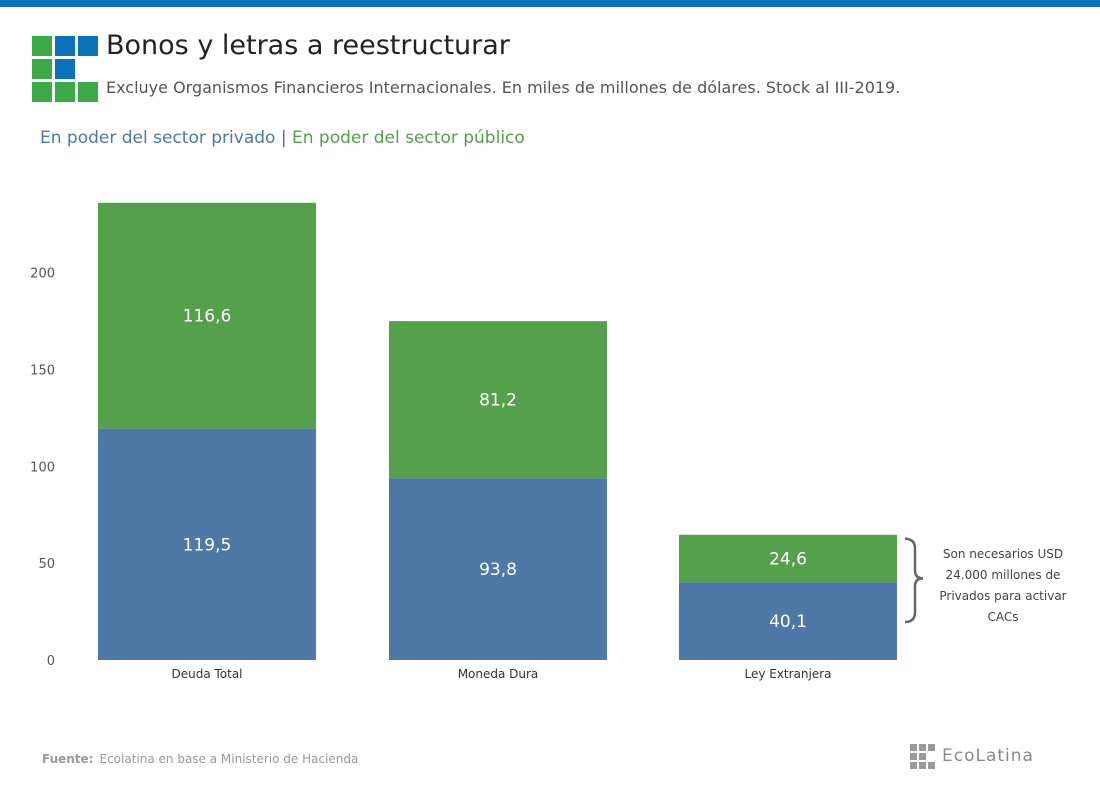 The width and height of the screenshot is (1100, 800). Describe the element at coordinates (46, 564) in the screenshot. I see `y-tick-label: 50` at that location.